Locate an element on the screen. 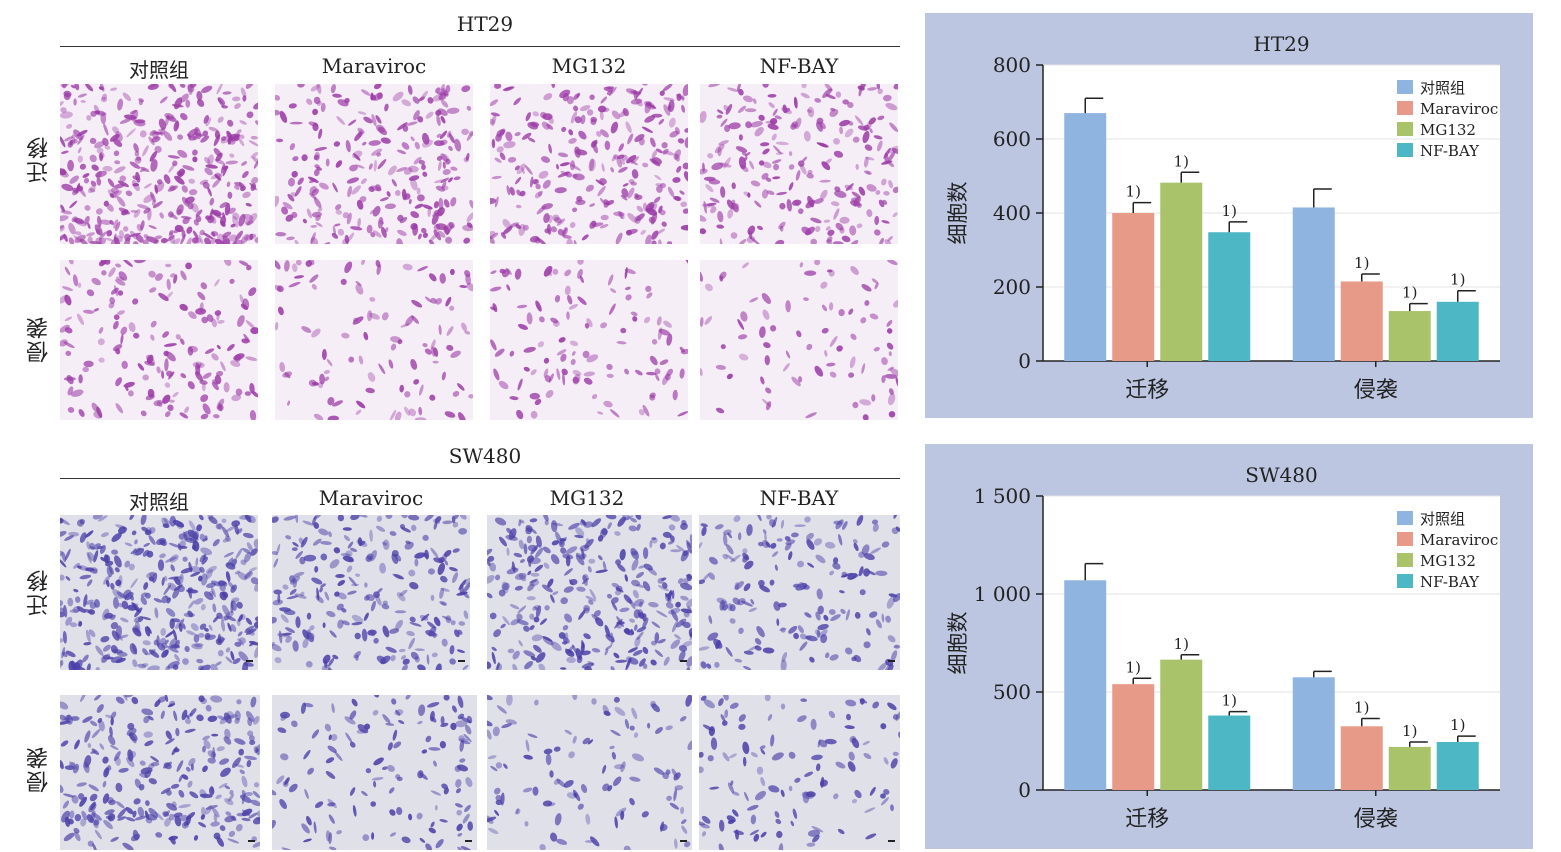 This screenshot has width=1561, height=852. y-tick-label: 500 is located at coordinates (1012, 692).